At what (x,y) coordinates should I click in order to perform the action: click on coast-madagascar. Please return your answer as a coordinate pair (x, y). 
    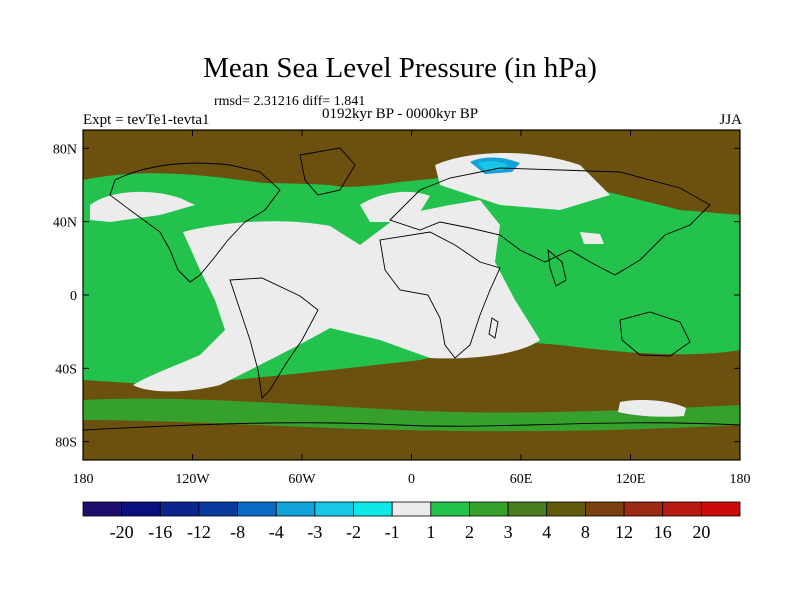
    Looking at the image, I should click on (493, 328).